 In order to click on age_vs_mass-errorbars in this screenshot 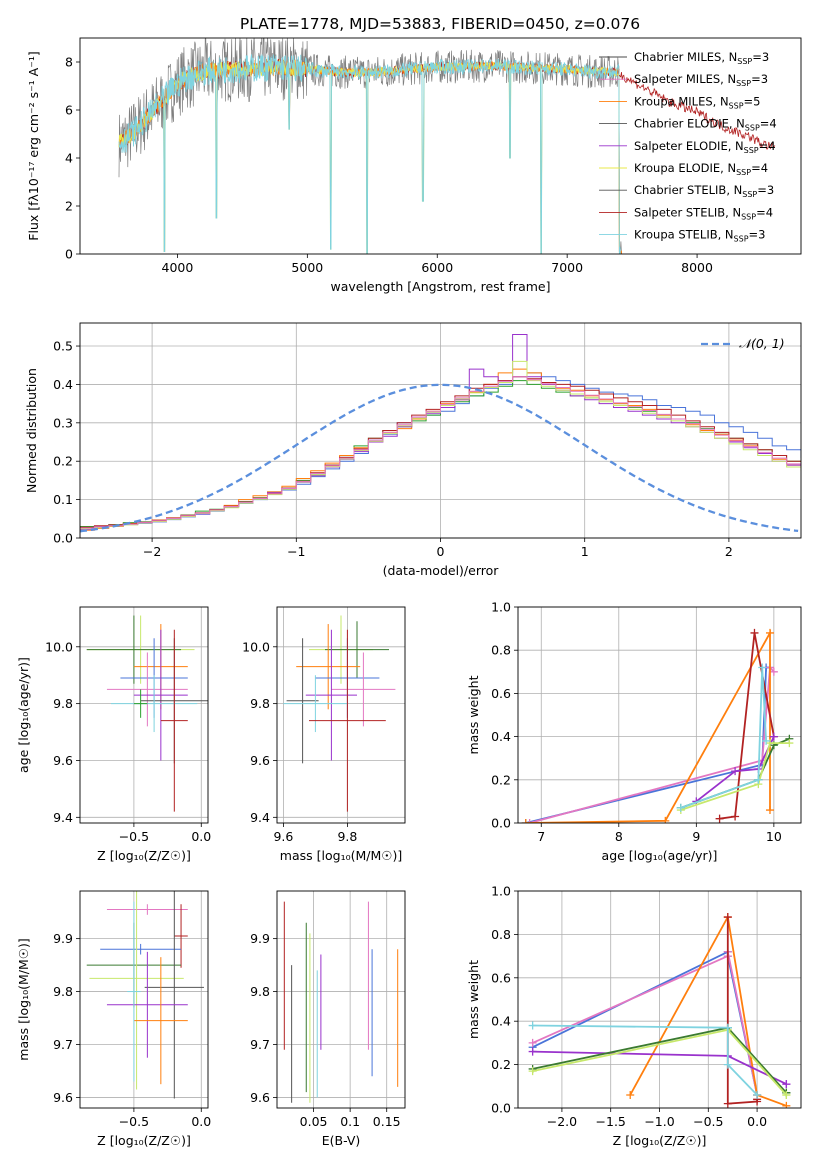, I will do `click(339, 713)`.